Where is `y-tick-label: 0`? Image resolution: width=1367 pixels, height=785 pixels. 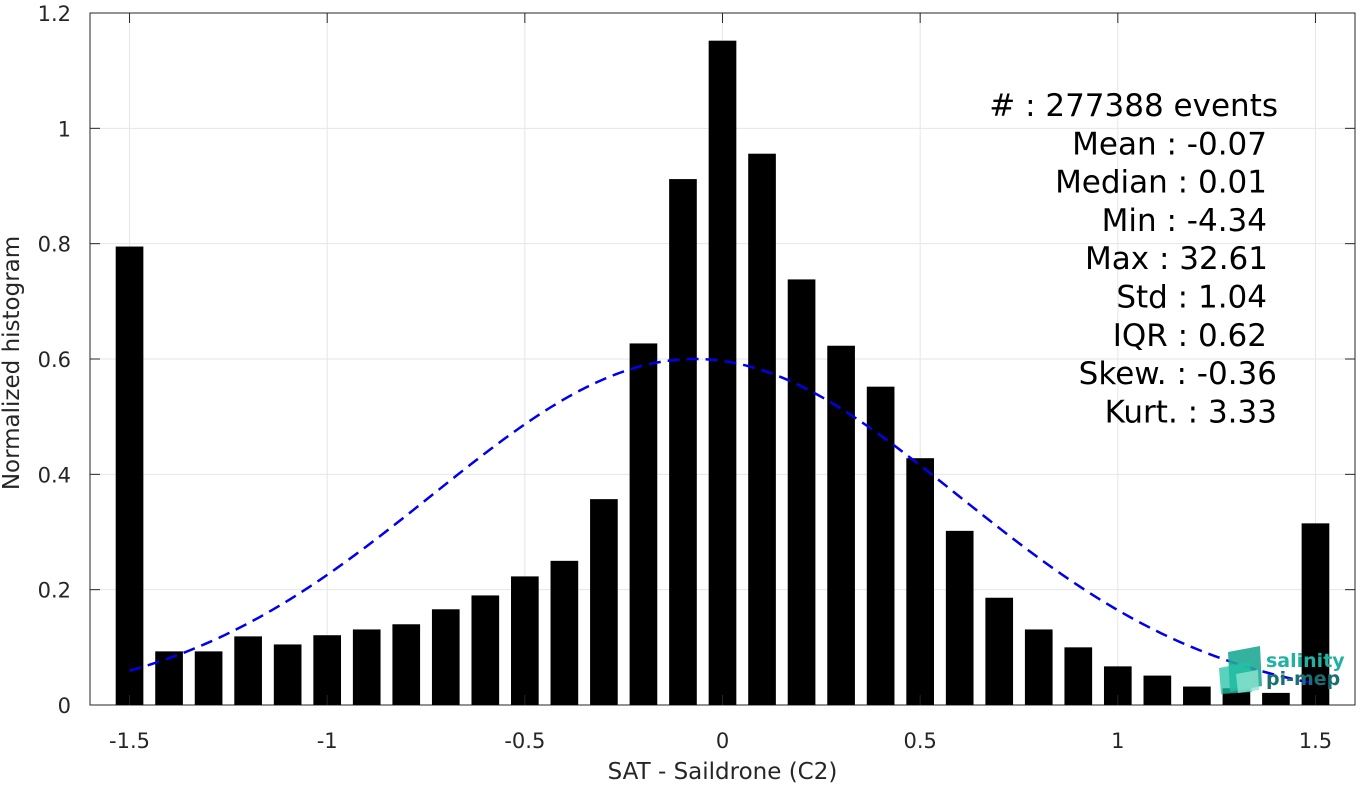
y-tick-label: 0 is located at coordinates (64, 706).